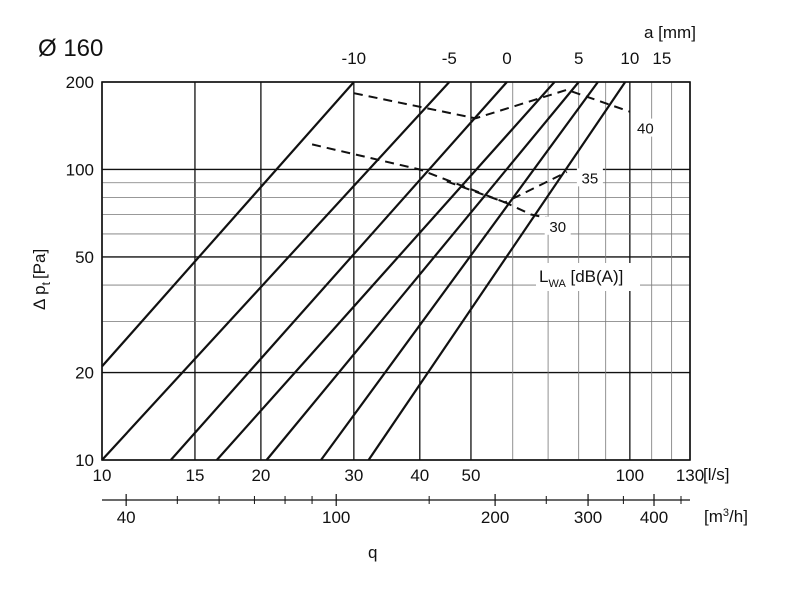  What do you see at coordinates (629, 58) in the screenshot?
I see `top-tick-label: 10` at bounding box center [629, 58].